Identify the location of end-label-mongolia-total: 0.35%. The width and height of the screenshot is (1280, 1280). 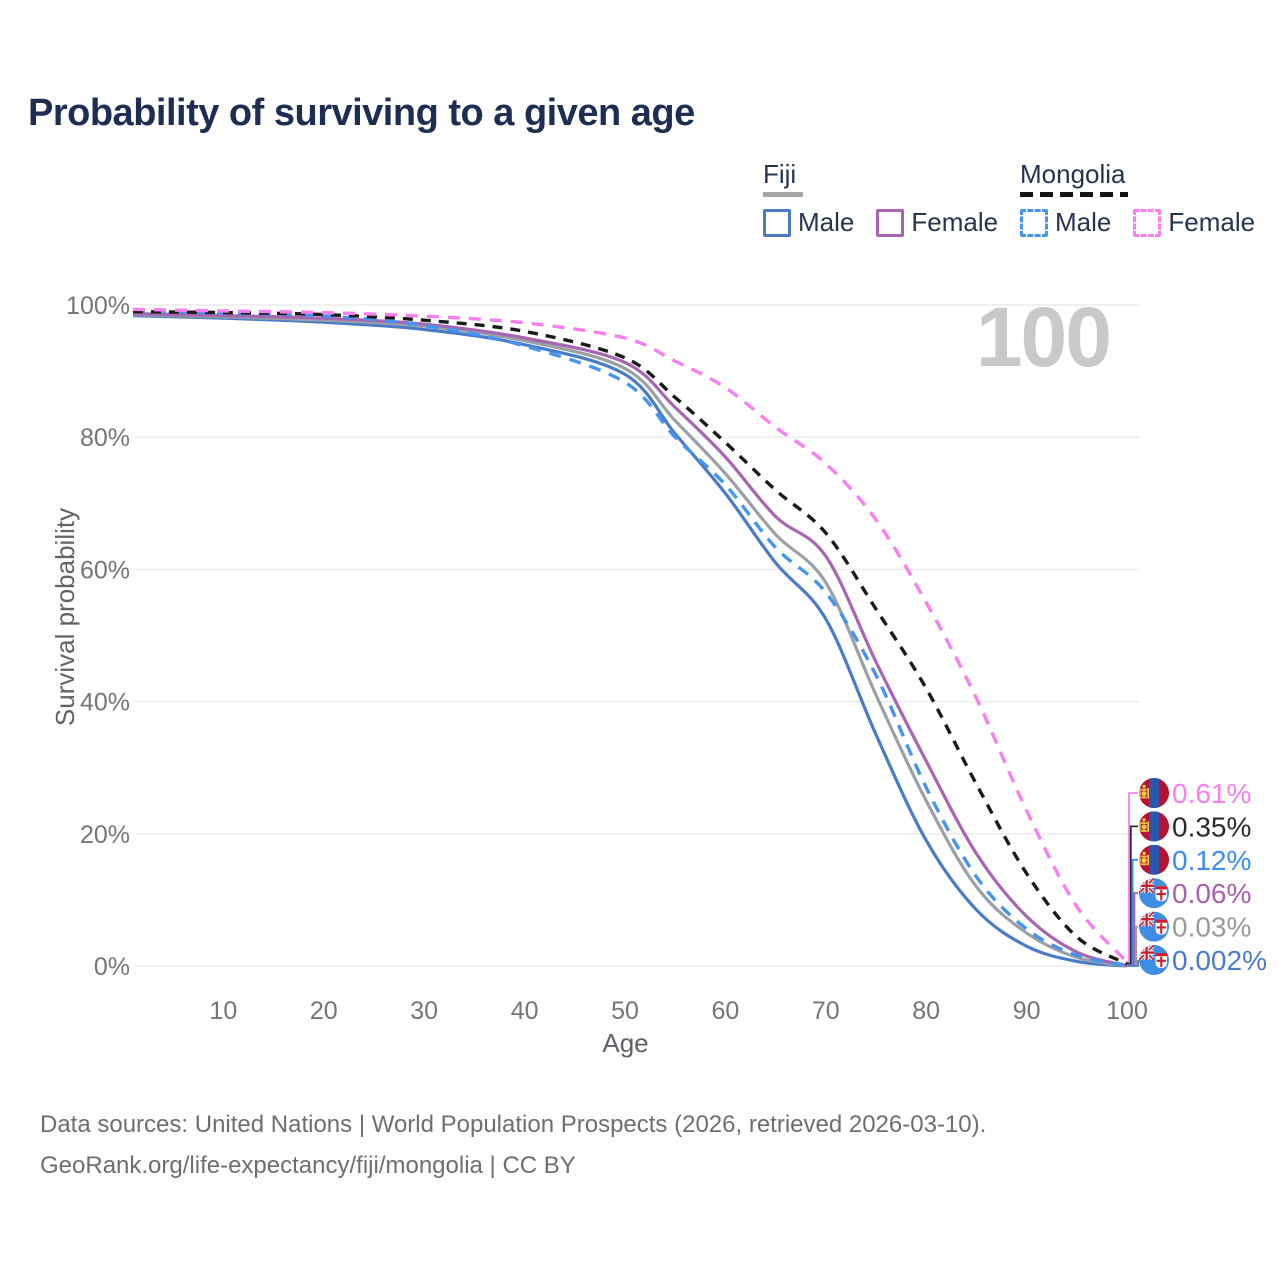
(1211, 826).